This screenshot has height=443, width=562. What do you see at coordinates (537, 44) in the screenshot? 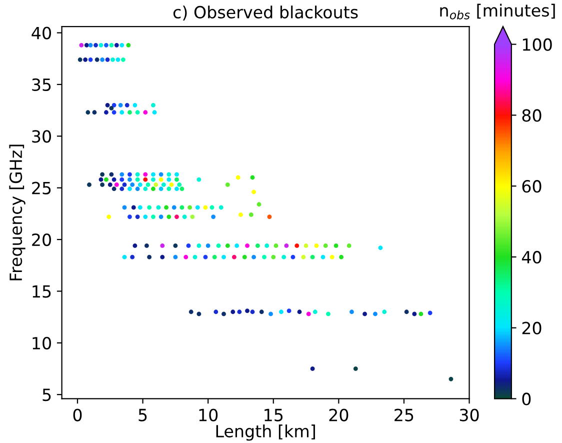
I see `color-bar-label: 100` at bounding box center [537, 44].